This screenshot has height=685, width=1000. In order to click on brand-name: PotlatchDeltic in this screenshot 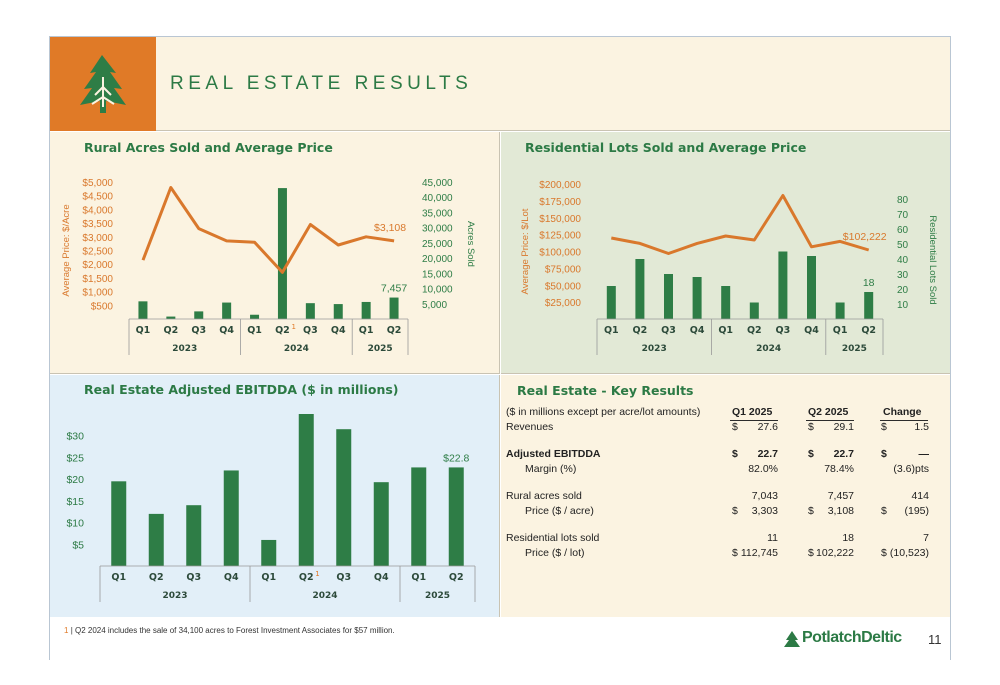, I will do `click(852, 637)`.